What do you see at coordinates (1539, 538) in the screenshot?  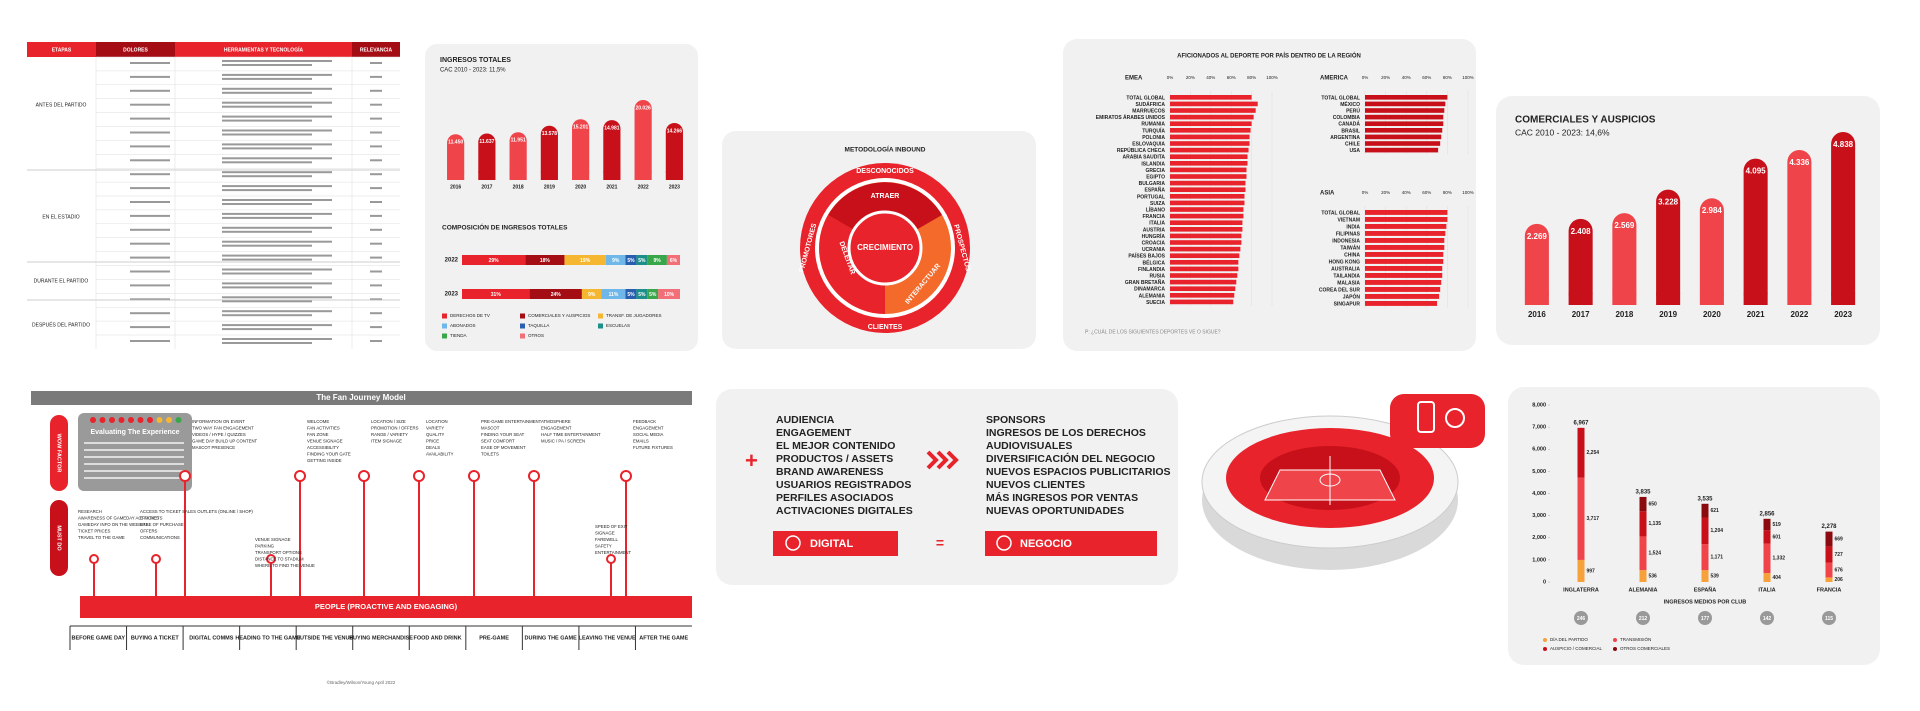 I see `y-tick-label: 2,000` at bounding box center [1539, 538].